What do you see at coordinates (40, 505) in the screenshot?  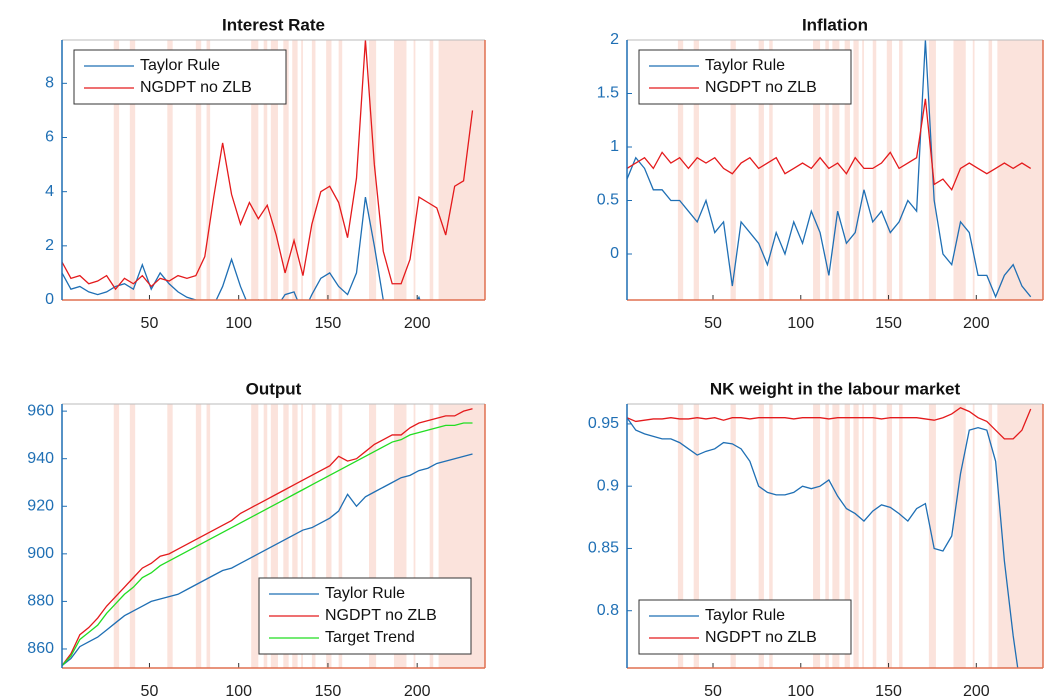 I see `y-tick-label: 920` at bounding box center [40, 505].